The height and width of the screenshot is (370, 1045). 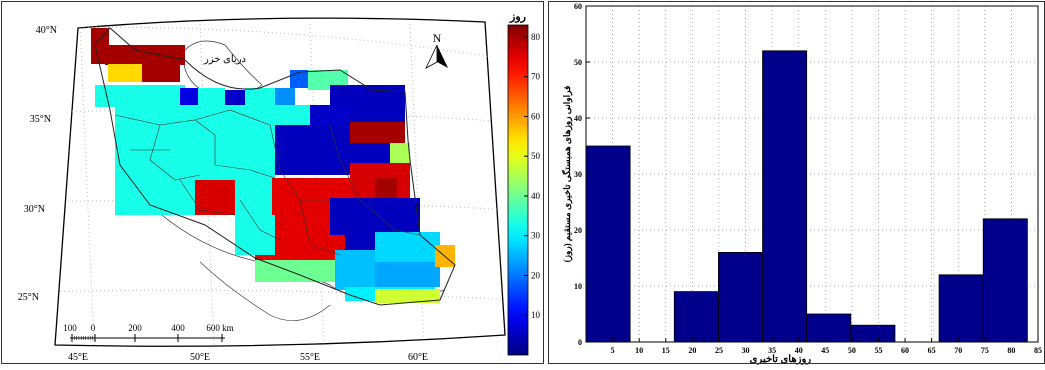 What do you see at coordinates (578, 230) in the screenshot?
I see `y-tick-label: 20` at bounding box center [578, 230].